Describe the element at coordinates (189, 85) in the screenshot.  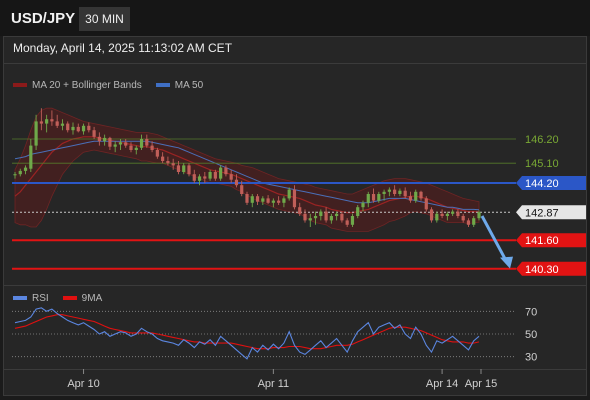
I see `legend-label-ma50: MA 50` at that location.